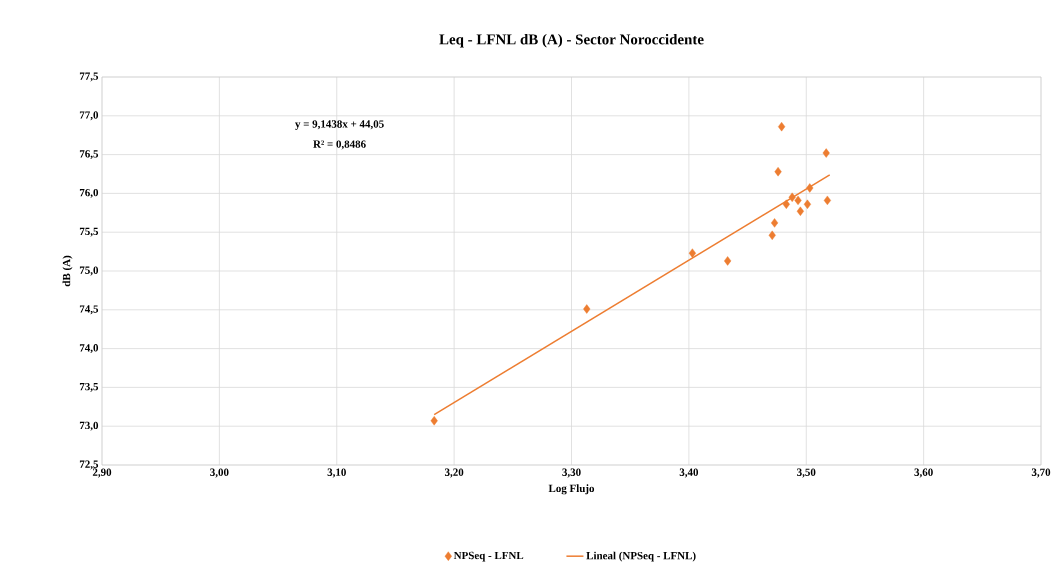 The height and width of the screenshot is (576, 1060). Describe the element at coordinates (89, 387) in the screenshot. I see `y-tick-label: 73,5` at that location.